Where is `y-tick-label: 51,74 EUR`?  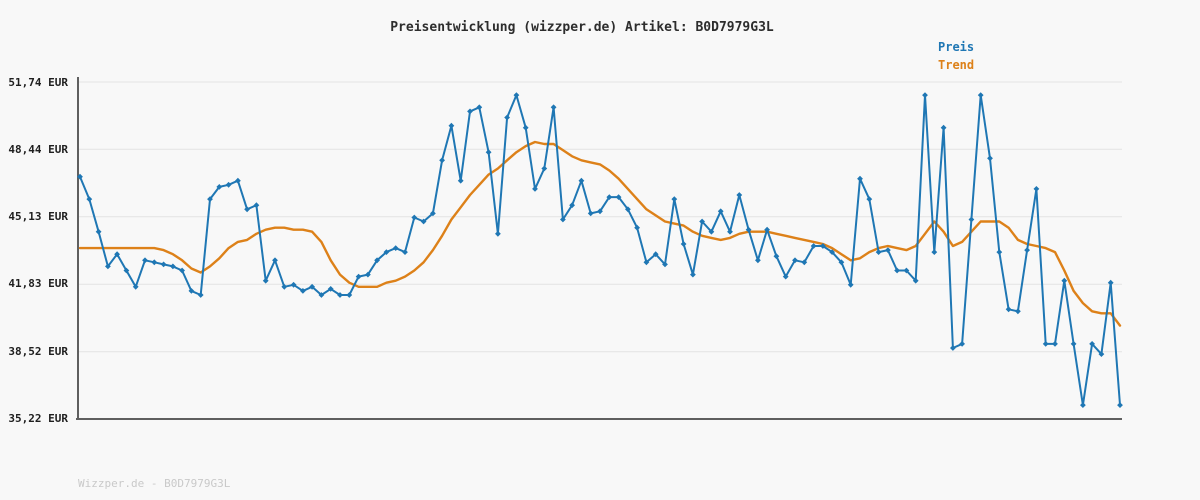
y-tick-label: 51,74 EUR is located at coordinates (38, 82).